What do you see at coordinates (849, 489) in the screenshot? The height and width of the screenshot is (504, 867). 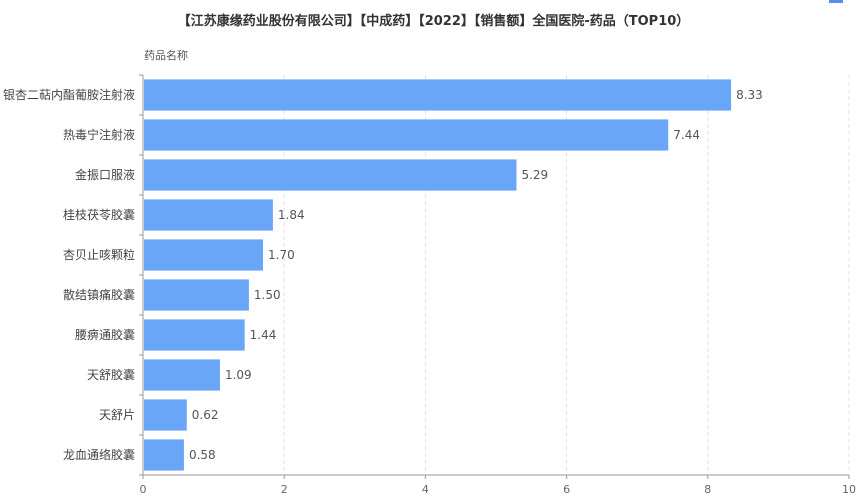 I see `x-tick-label: 10` at bounding box center [849, 489].